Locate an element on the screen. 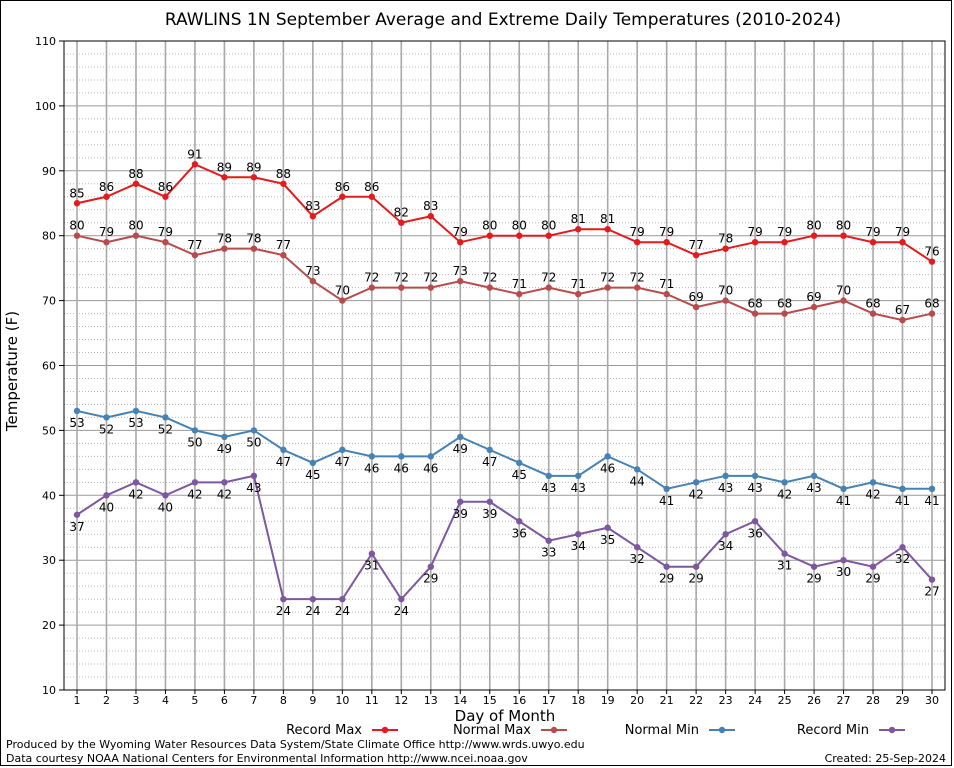 This screenshot has height=768, width=954. x-tick-label: 2 is located at coordinates (106, 700).